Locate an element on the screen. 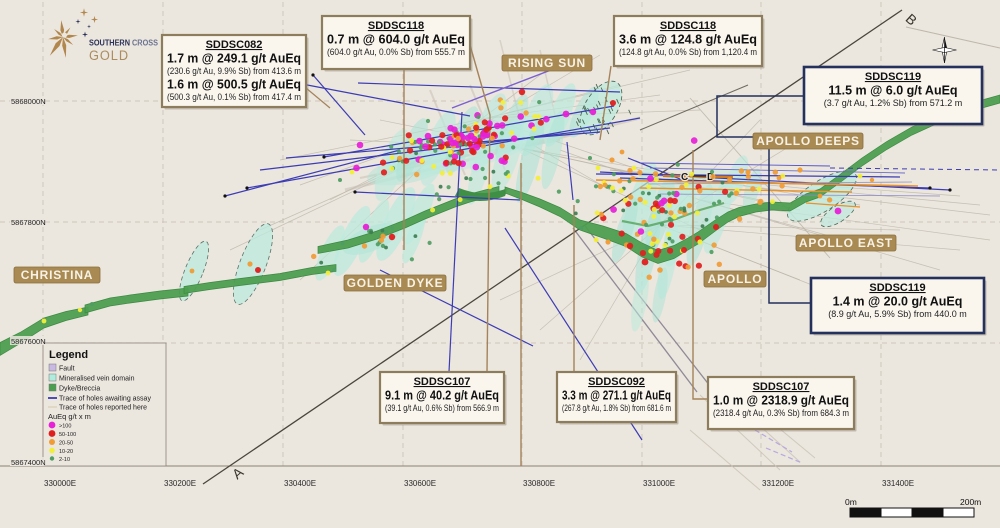 The image size is (1000, 528). svg-text: 5867800N is located at coordinates (28, 222).